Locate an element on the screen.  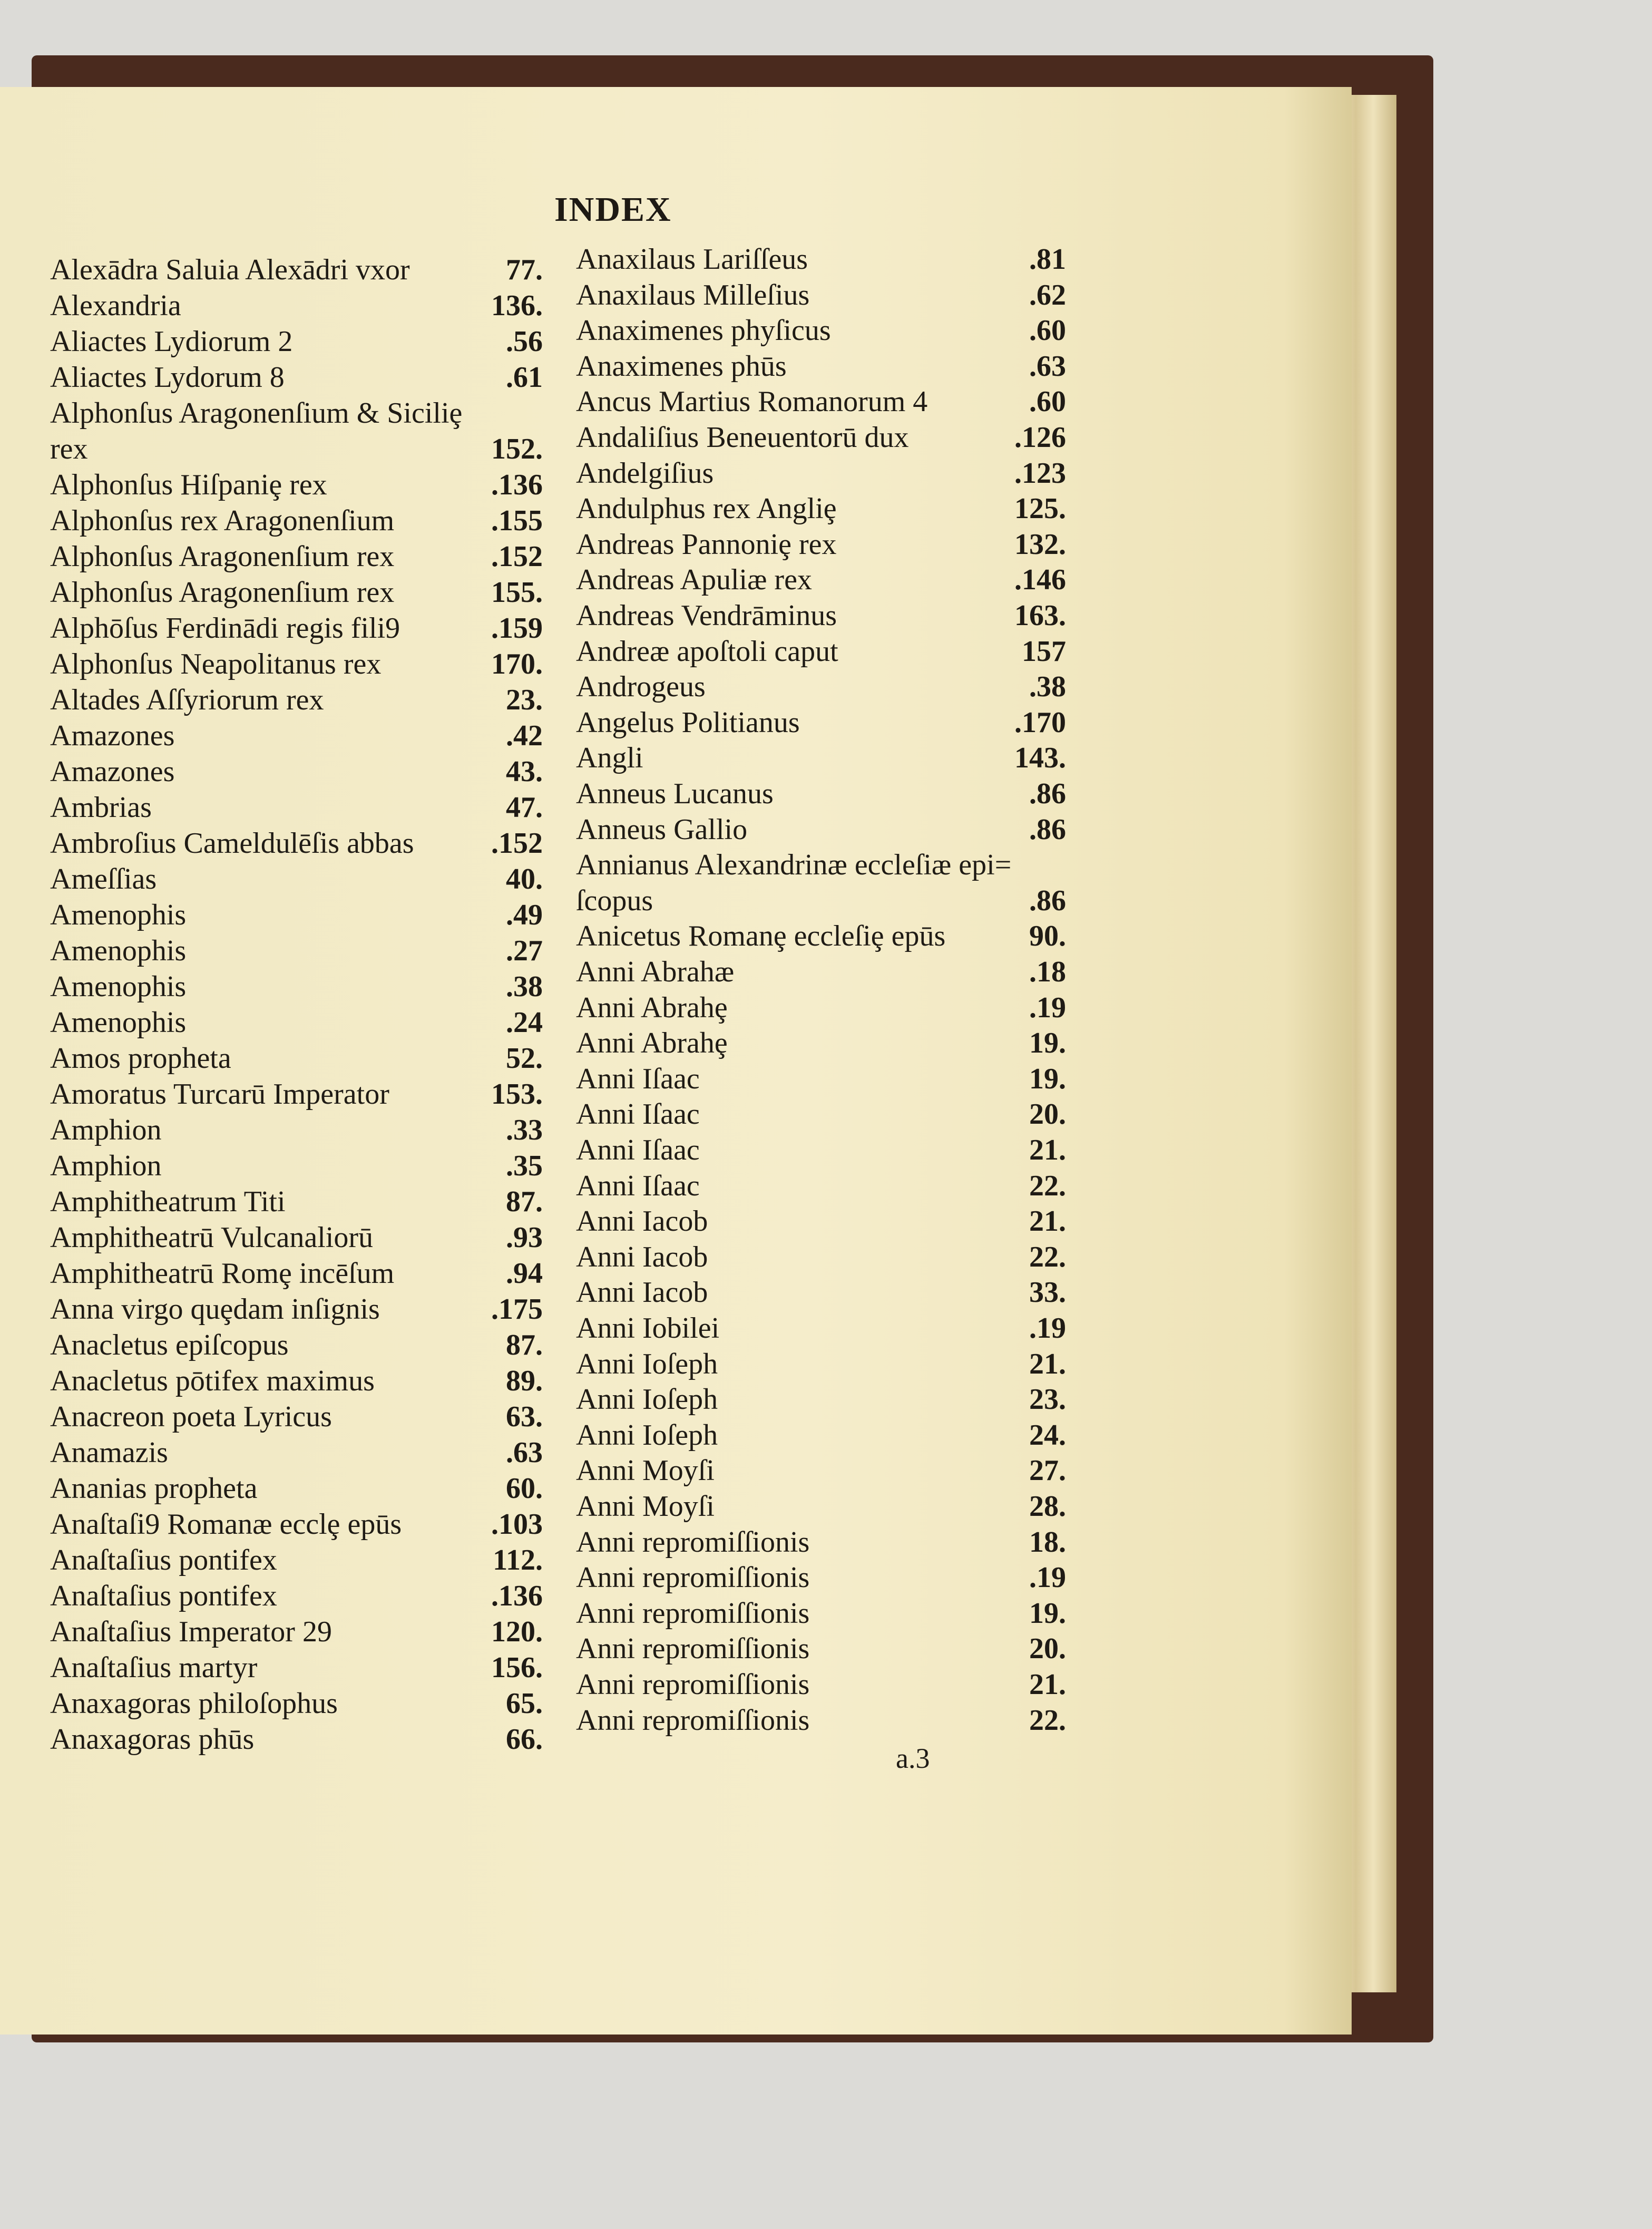
index-entry: Anni repromiſſionis .19 is located at coordinates (821, 1577).